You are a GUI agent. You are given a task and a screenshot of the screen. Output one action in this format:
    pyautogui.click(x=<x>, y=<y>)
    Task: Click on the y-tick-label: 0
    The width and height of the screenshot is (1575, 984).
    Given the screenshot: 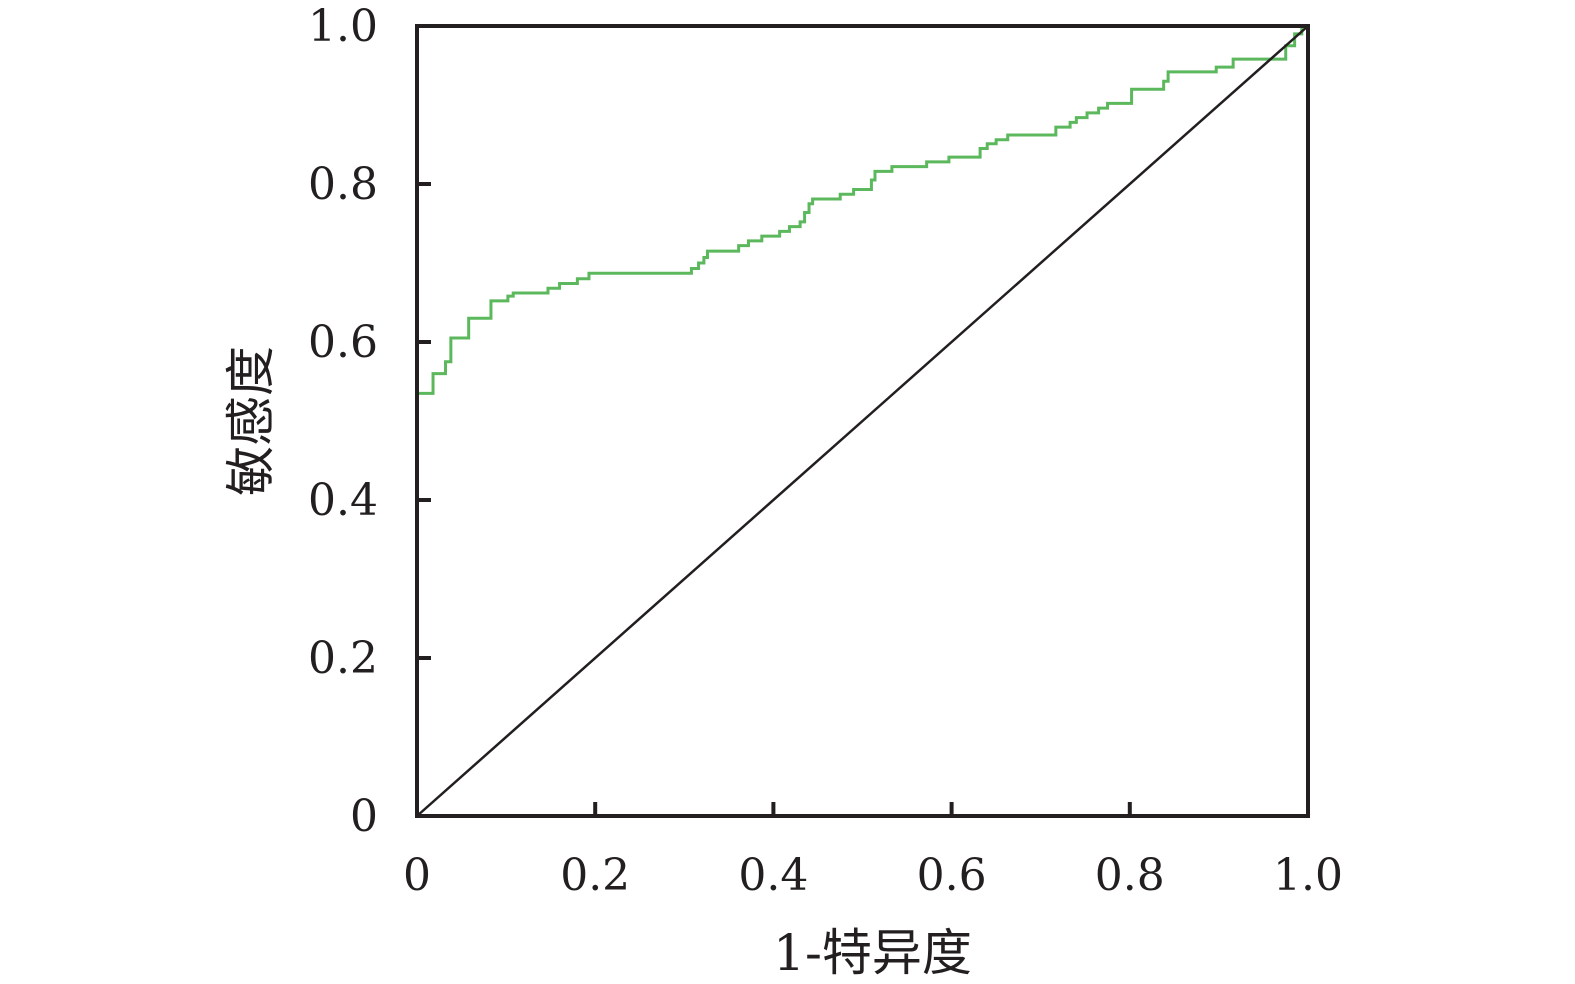 What is the action you would take?
    pyautogui.click(x=364, y=816)
    